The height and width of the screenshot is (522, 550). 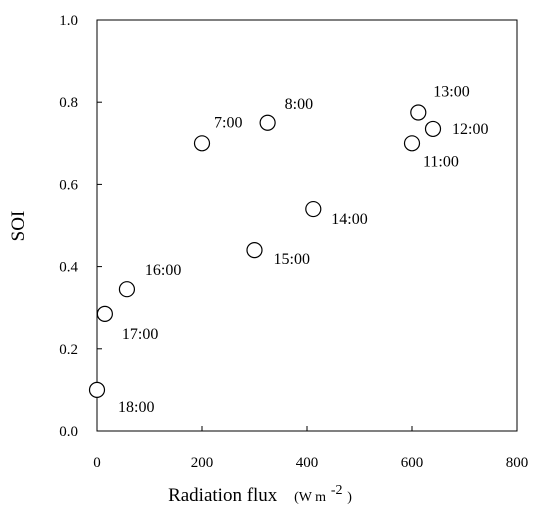 What do you see at coordinates (223, 495) in the screenshot?
I see `x-axis-title-main: Radiation flux` at bounding box center [223, 495].